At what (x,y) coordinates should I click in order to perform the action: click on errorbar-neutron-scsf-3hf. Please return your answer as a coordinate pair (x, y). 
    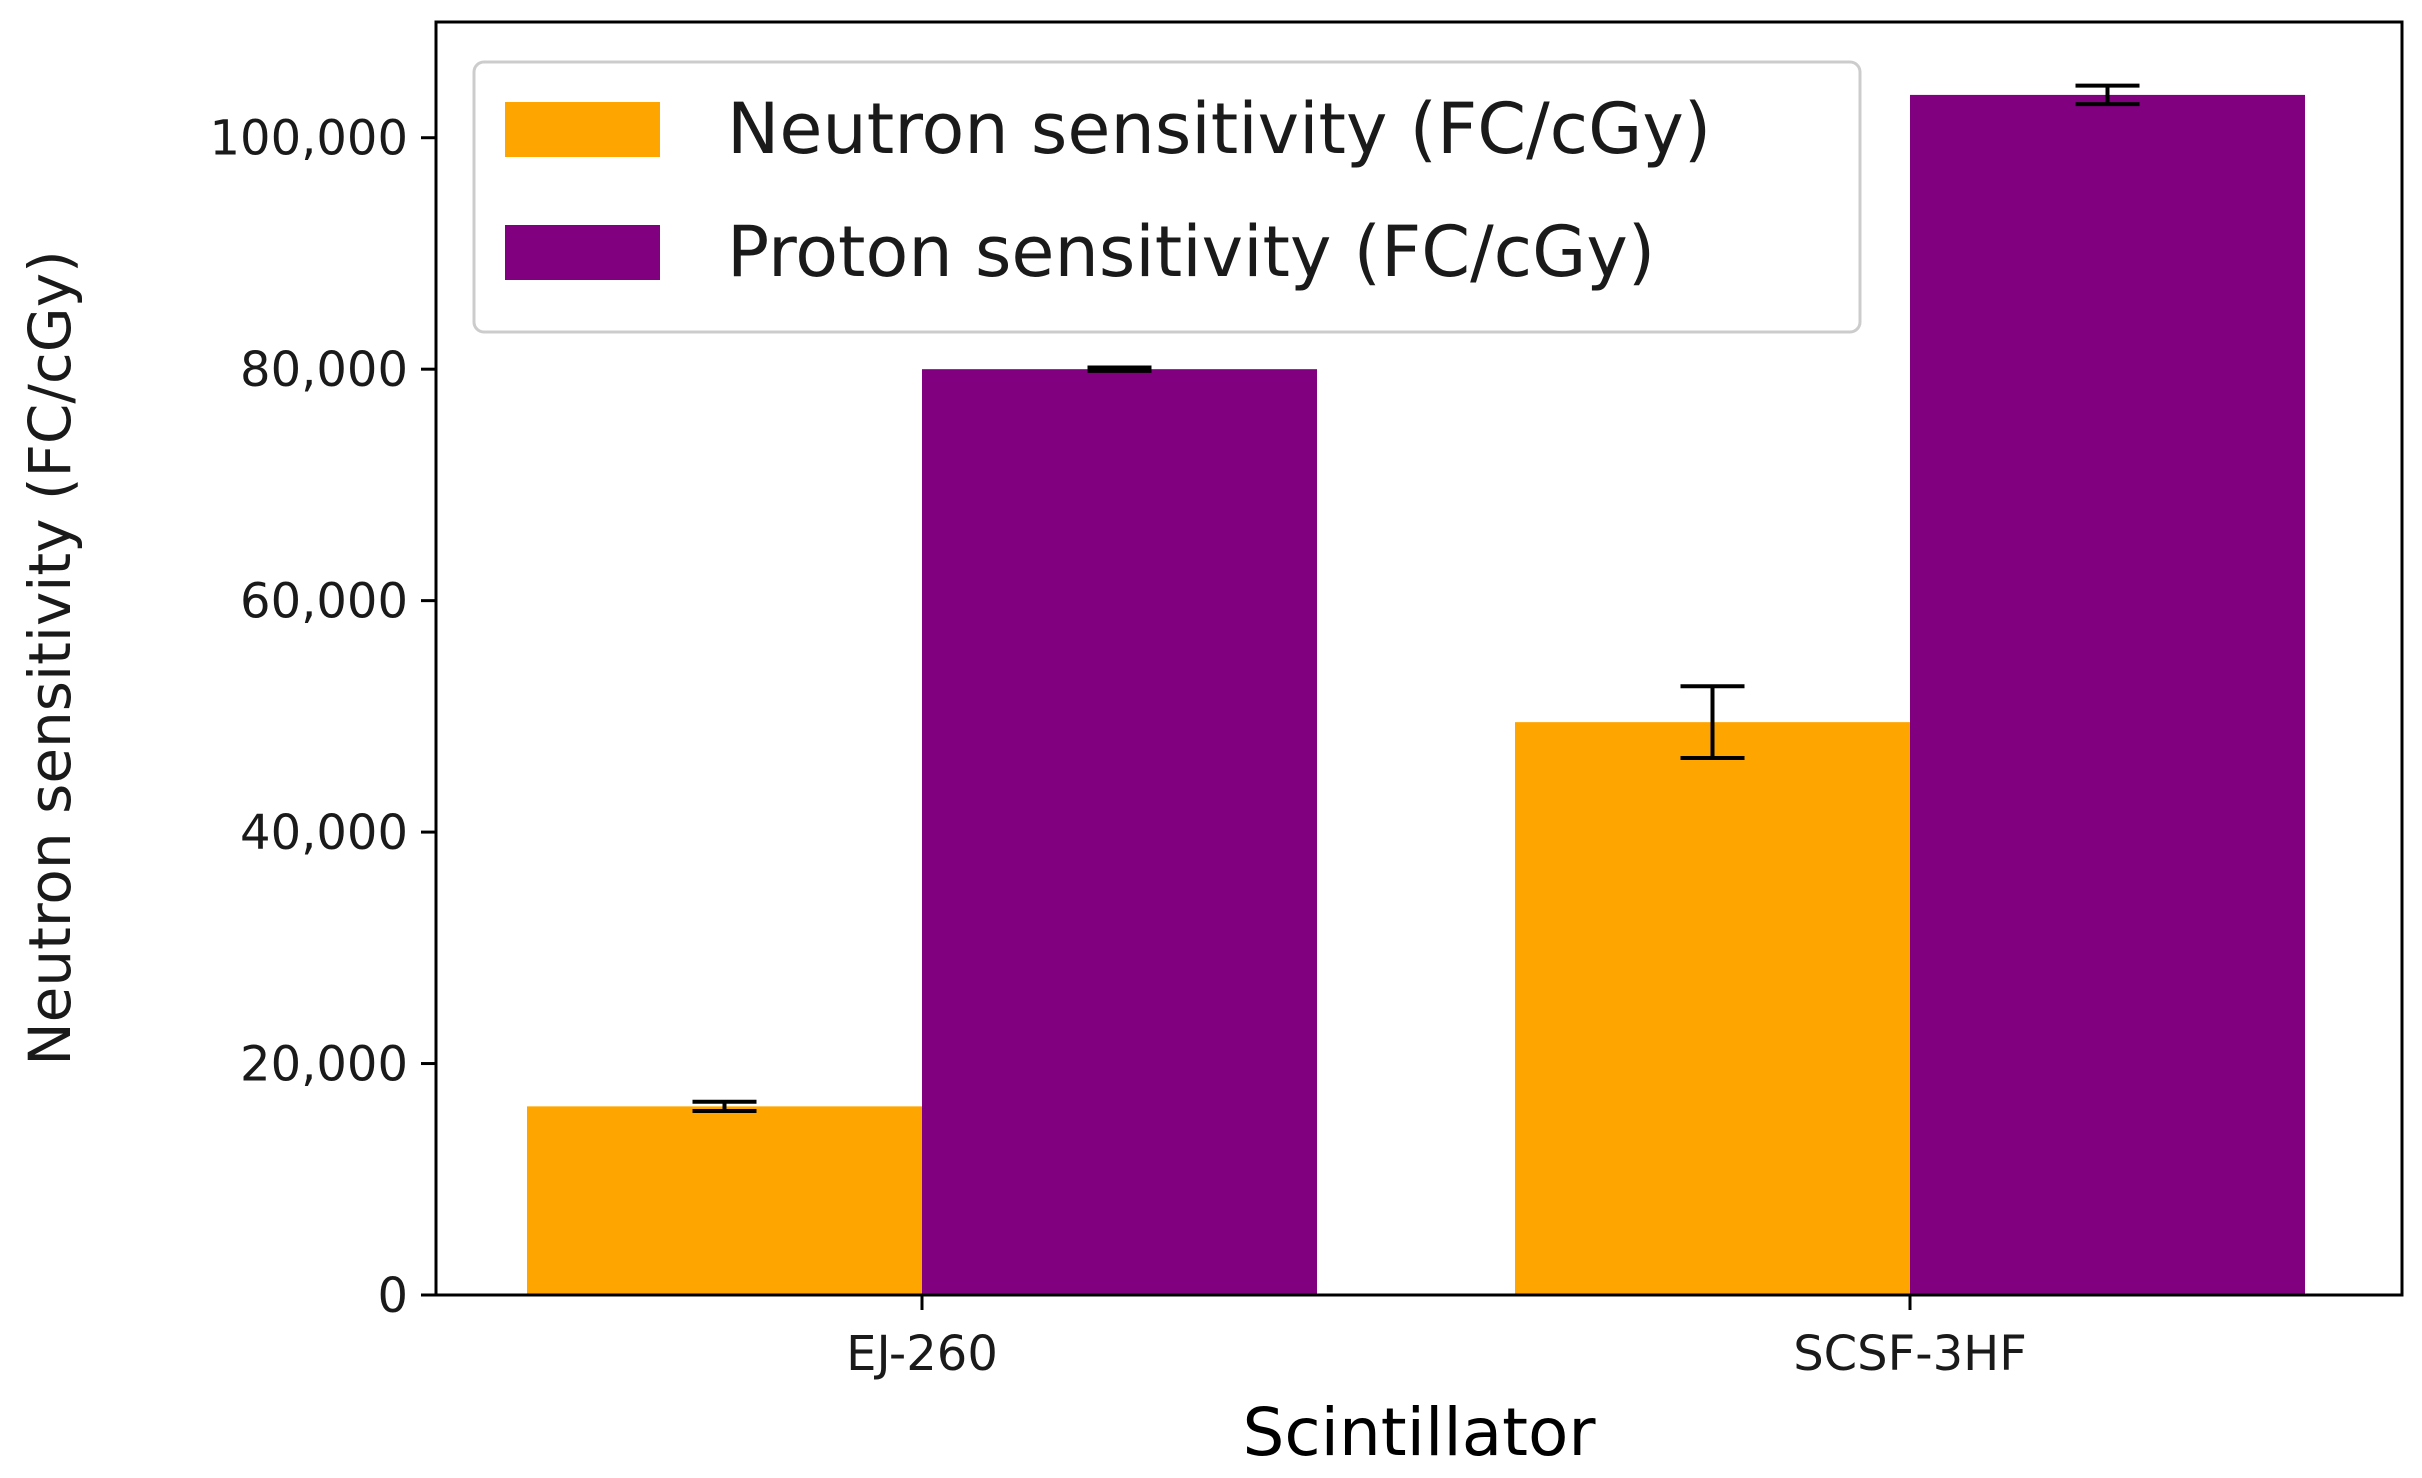
    Looking at the image, I should click on (1712, 722).